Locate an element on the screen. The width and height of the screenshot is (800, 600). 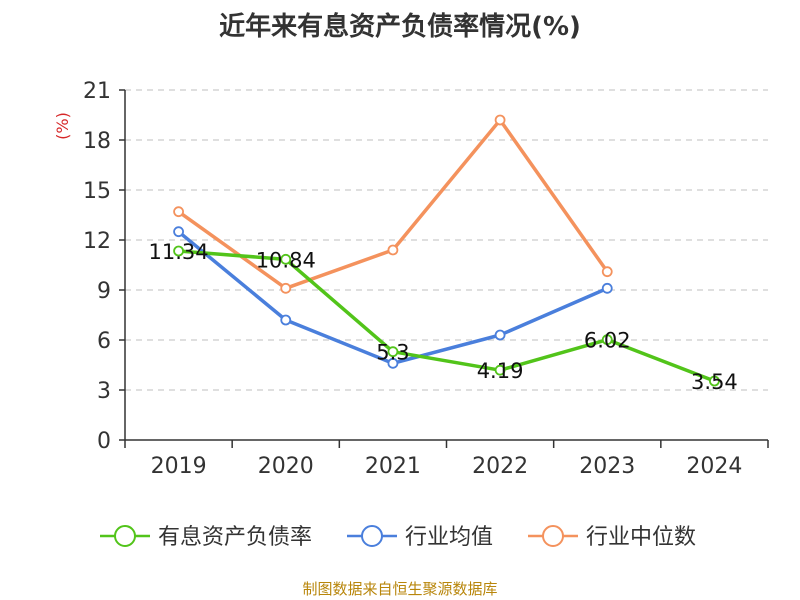
x-tick-label: 2022 is located at coordinates (500, 466).